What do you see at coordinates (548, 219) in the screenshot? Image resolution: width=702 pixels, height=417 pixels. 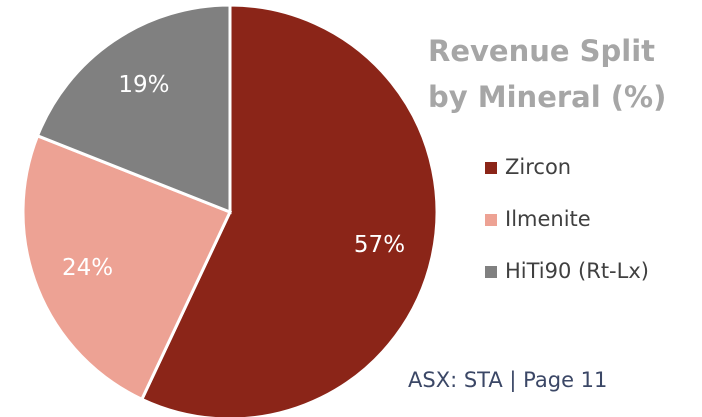 I see `legend-label: Ilmenite` at bounding box center [548, 219].